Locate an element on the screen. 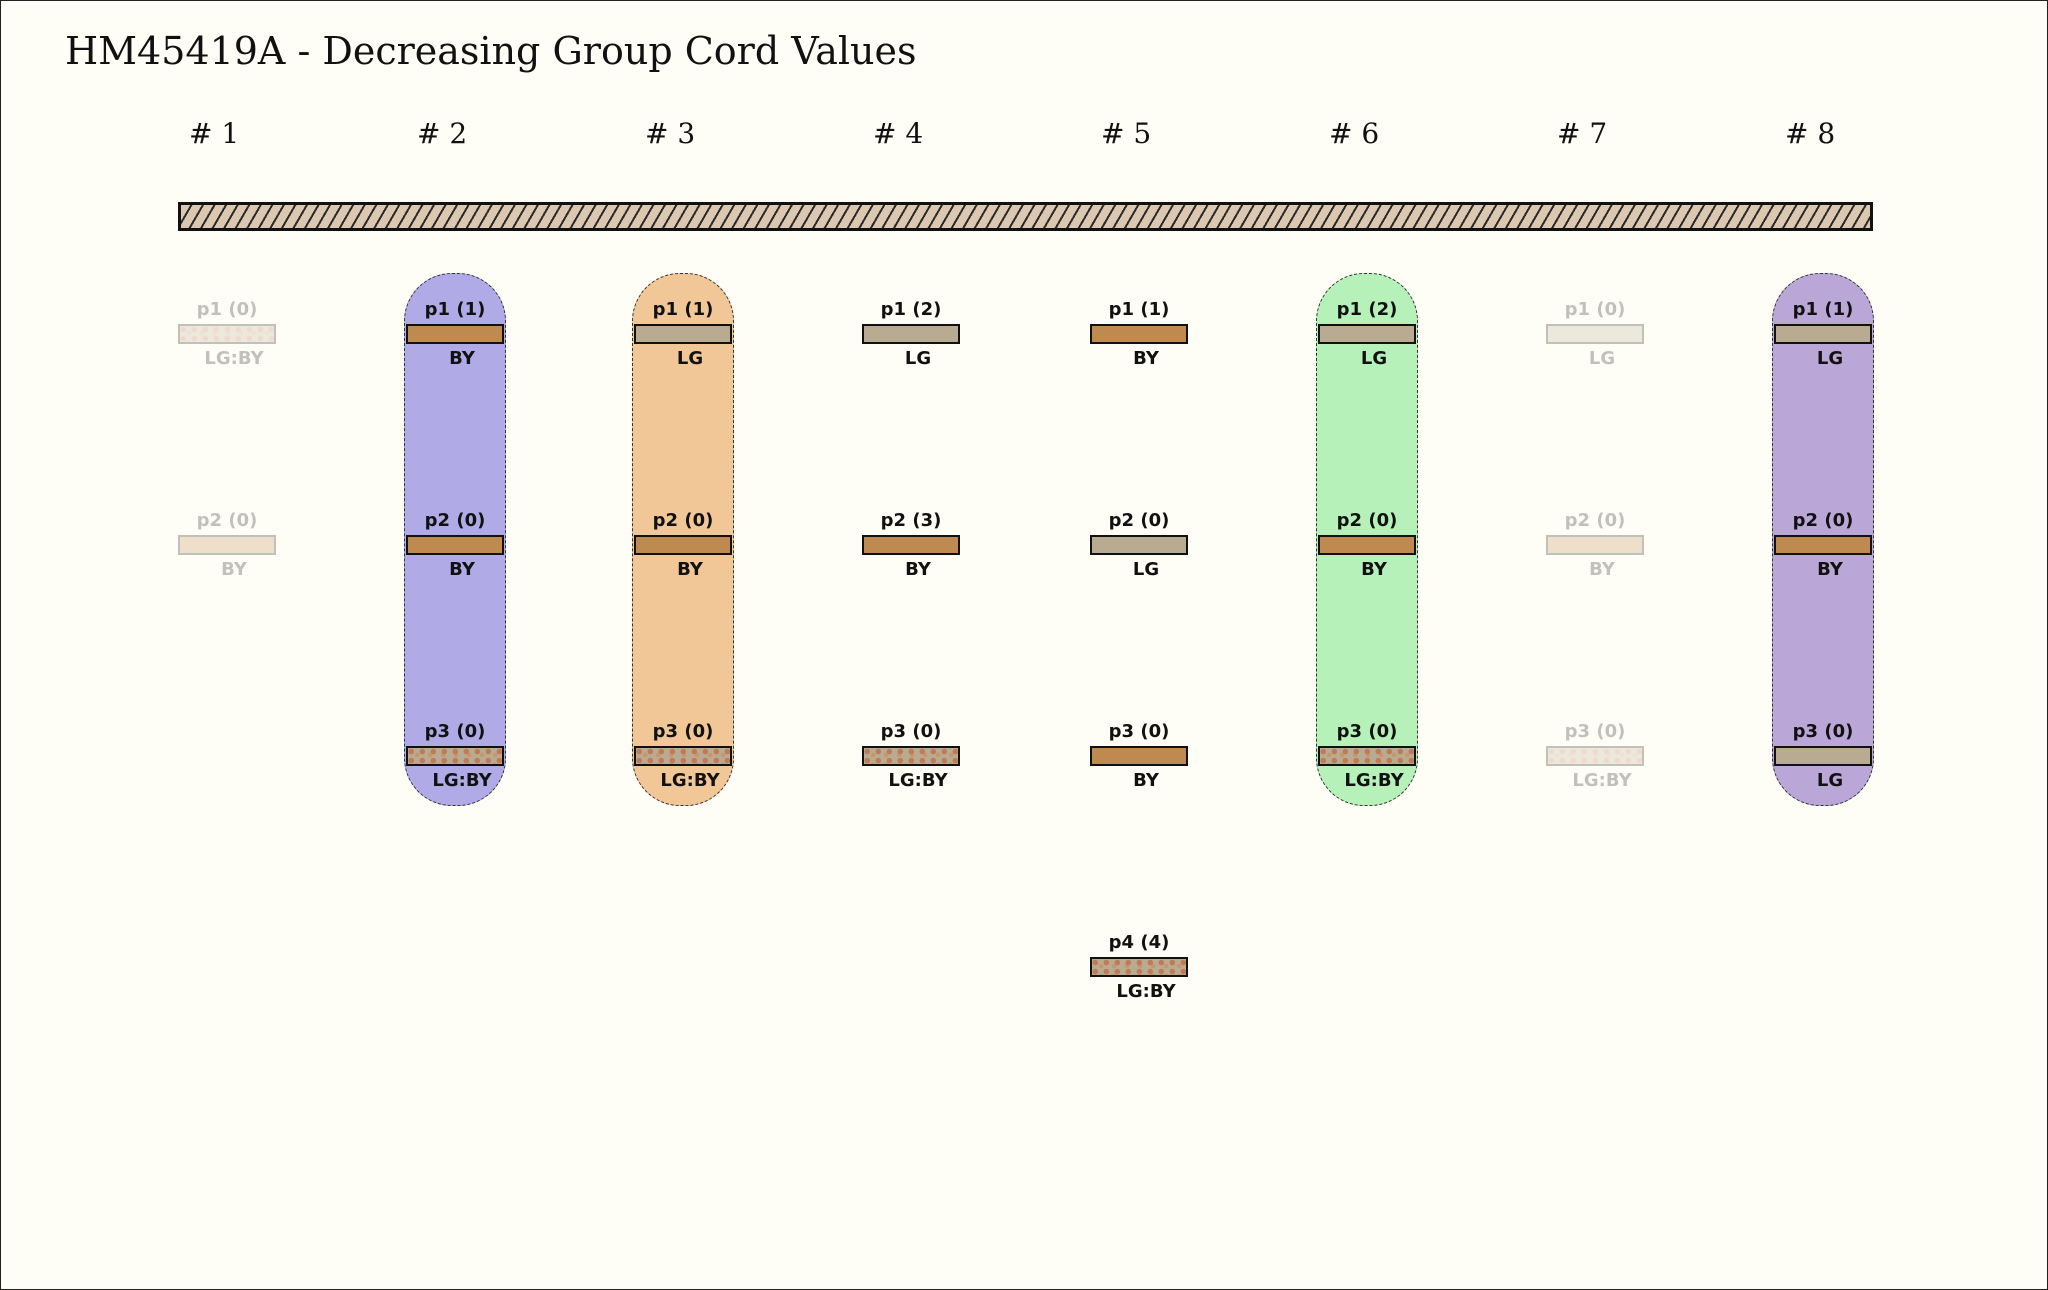 The width and height of the screenshot is (2048, 1290). group-label: # 6 is located at coordinates (1354, 133).